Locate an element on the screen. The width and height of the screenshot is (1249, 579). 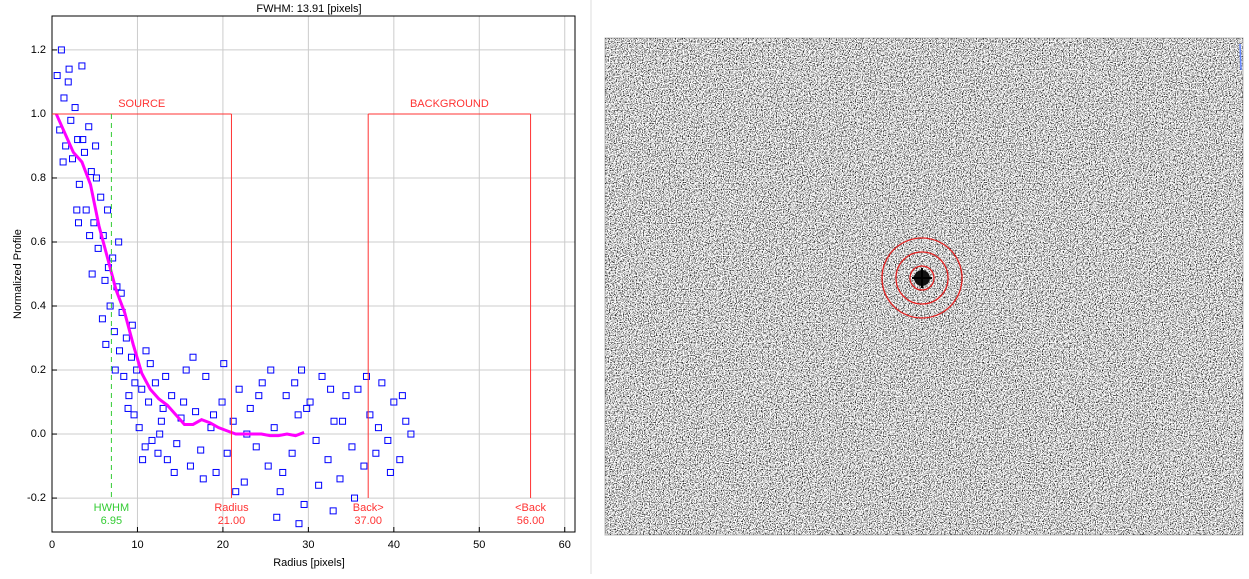
x-tick-label: 40 is located at coordinates (394, 545).